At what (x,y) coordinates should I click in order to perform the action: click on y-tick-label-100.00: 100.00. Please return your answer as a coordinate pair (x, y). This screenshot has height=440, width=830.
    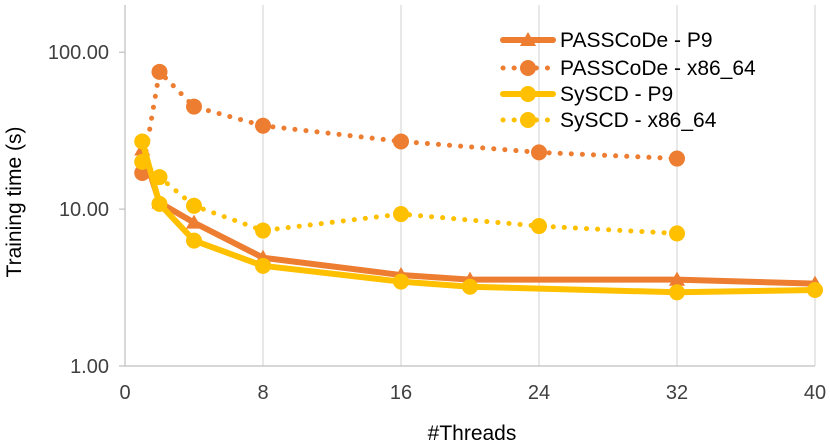
    Looking at the image, I should click on (78, 53).